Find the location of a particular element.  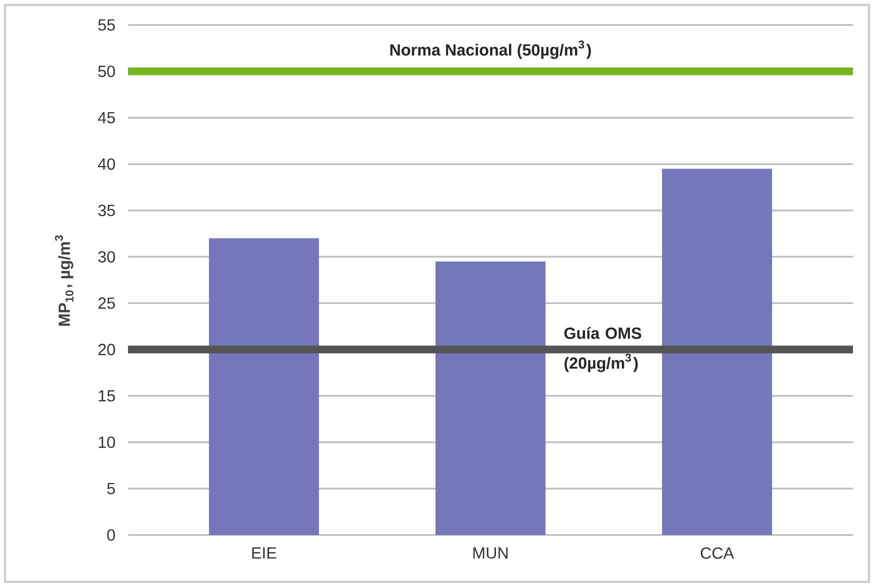

y-tick-label: 15 is located at coordinates (106, 396).